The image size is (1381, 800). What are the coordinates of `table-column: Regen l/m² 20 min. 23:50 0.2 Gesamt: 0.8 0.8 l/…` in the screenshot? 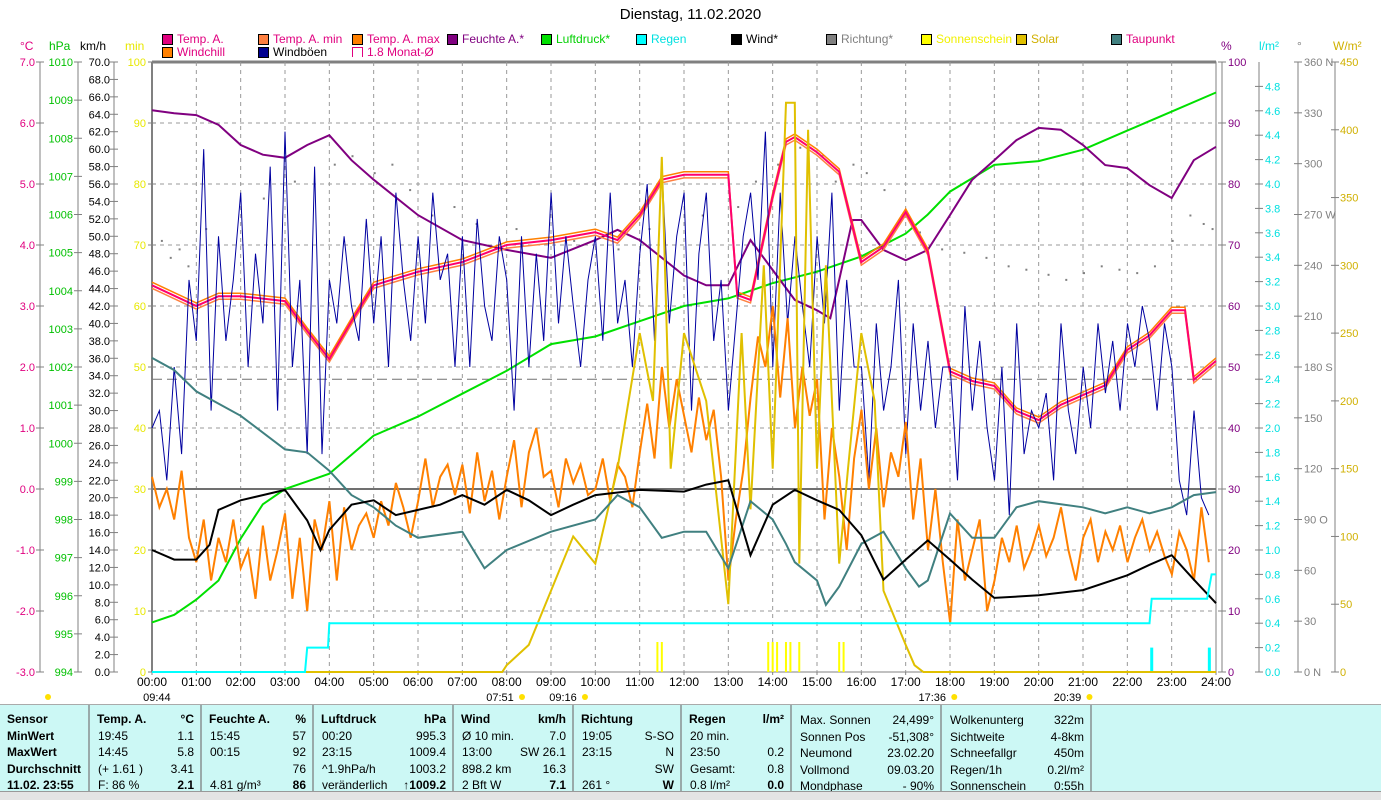 It's located at (737, 749).